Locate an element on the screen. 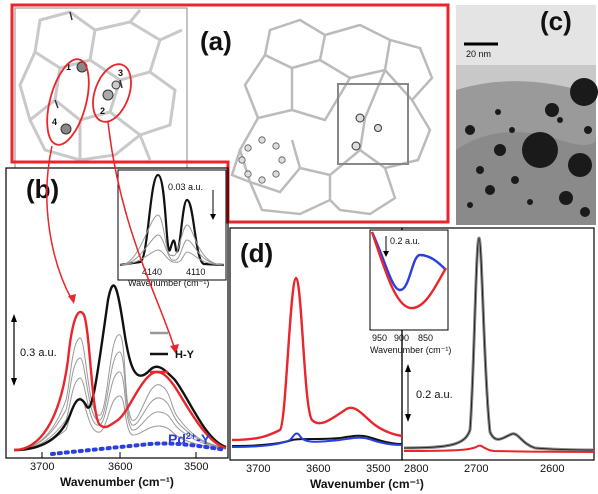 This screenshot has width=598, height=494. d-xlabel: Wavenumber (cm⁻¹) is located at coordinates (367, 484).